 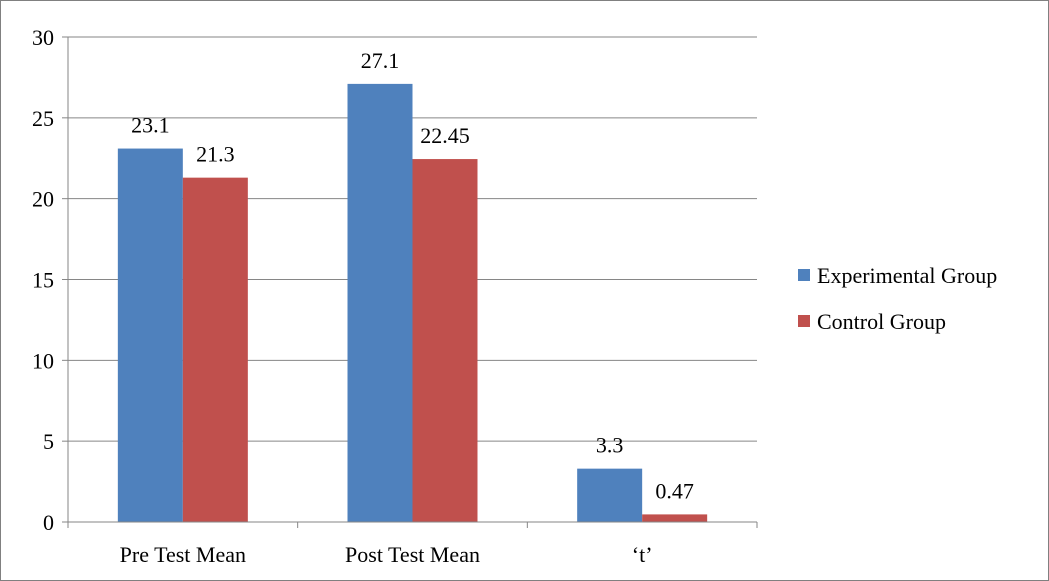 I want to click on y-tick-label: 10, so click(x=43, y=360).